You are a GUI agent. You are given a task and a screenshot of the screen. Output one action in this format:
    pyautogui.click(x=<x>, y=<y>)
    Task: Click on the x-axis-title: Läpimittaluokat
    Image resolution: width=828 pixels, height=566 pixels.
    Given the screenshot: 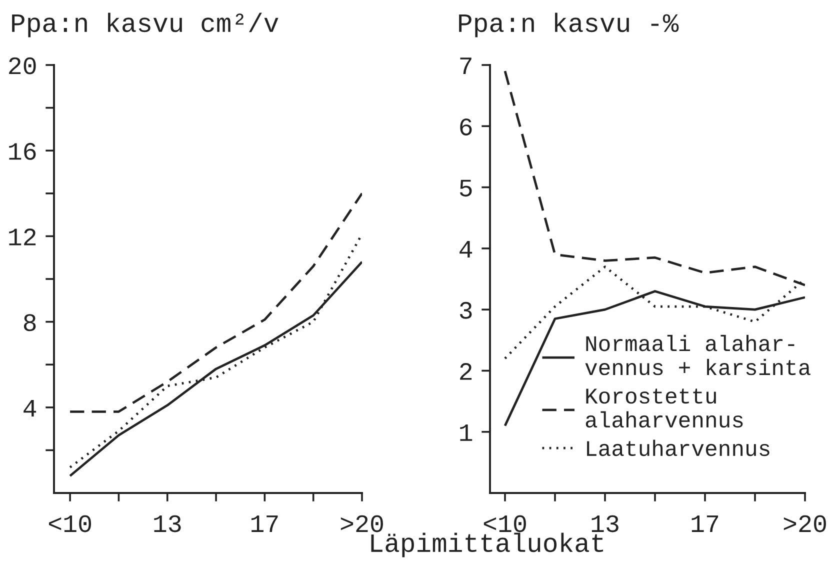 What is the action you would take?
    pyautogui.click(x=487, y=545)
    